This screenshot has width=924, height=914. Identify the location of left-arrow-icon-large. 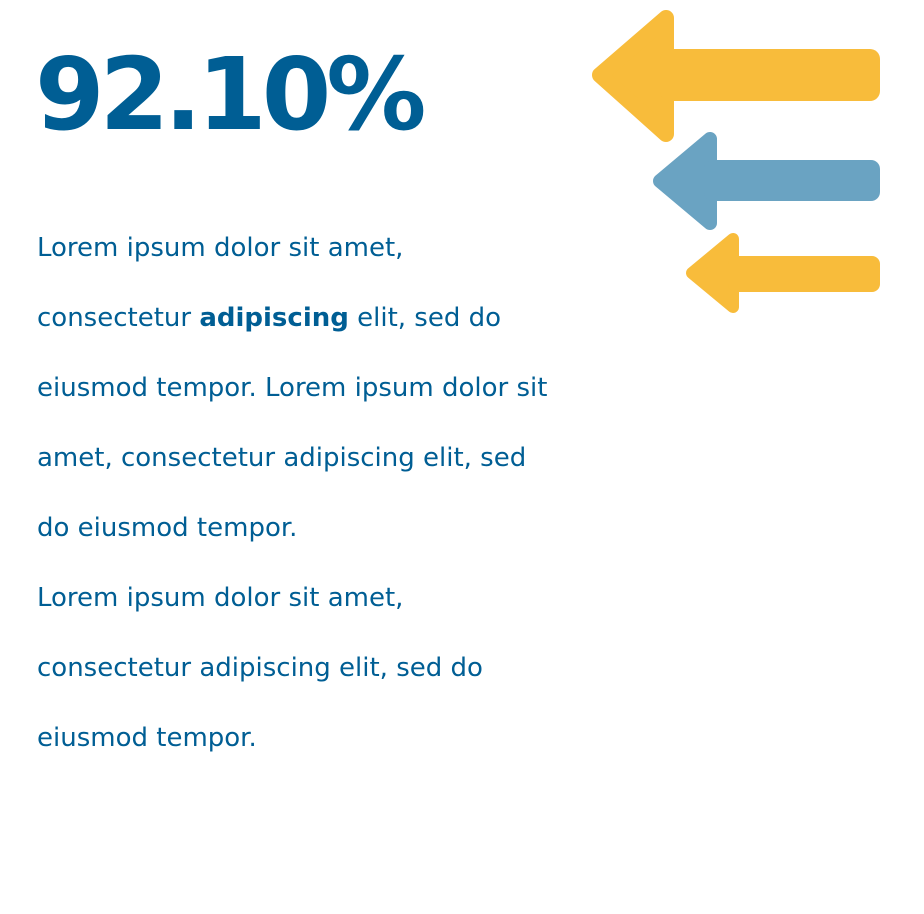
(736, 76).